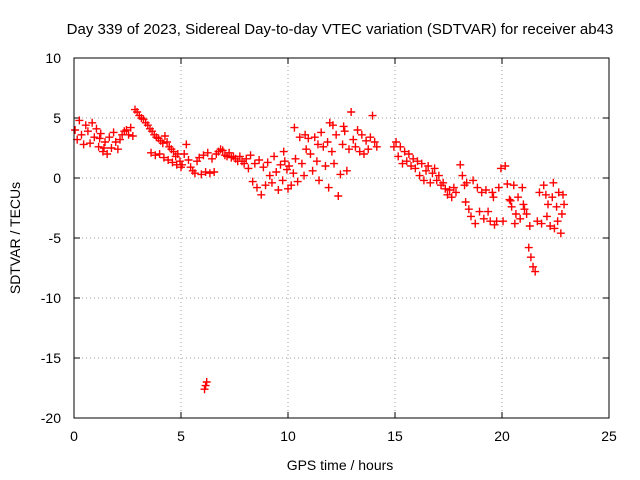  What do you see at coordinates (609, 436) in the screenshot?
I see `x-tick-label: 25` at bounding box center [609, 436].